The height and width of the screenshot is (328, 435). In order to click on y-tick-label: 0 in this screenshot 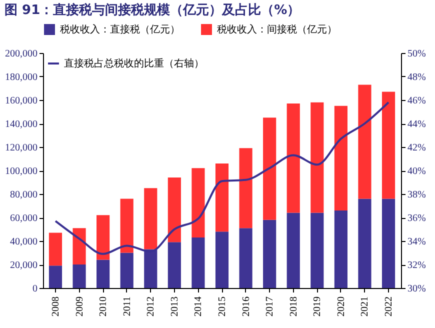, I will do `click(35, 289)`.